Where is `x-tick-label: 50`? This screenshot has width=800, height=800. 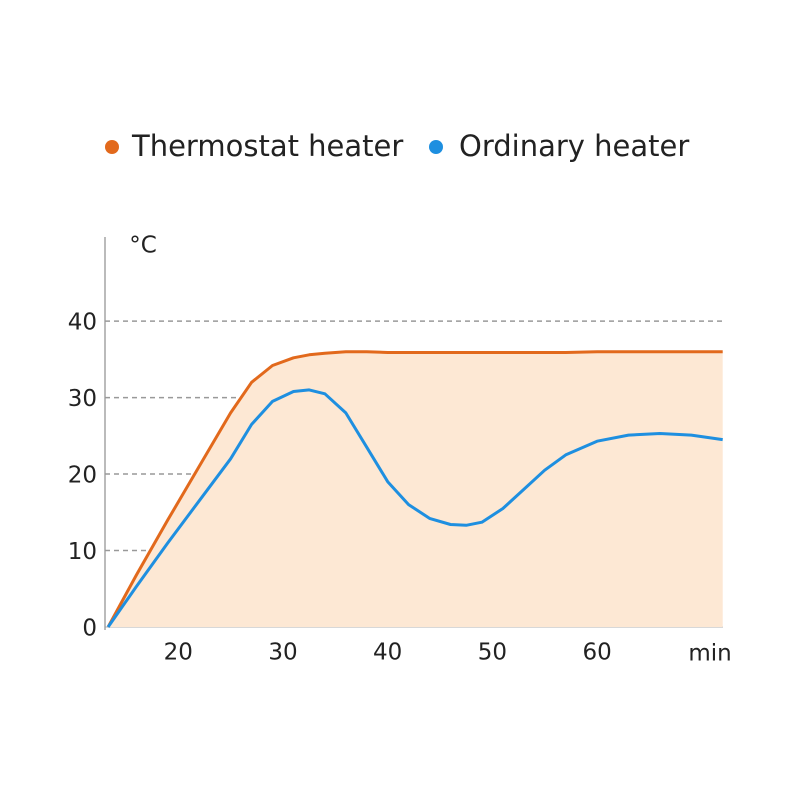 x-tick-label: 50 is located at coordinates (492, 653).